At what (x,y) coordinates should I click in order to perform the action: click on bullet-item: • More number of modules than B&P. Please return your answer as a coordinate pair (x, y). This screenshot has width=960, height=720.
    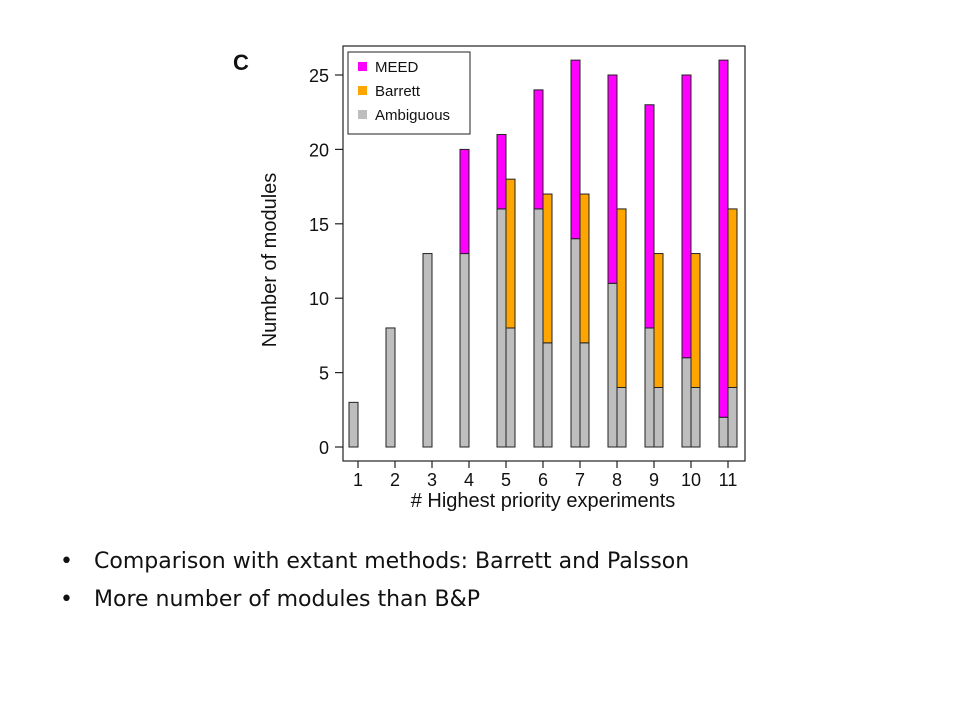
    Looking at the image, I should click on (490, 600).